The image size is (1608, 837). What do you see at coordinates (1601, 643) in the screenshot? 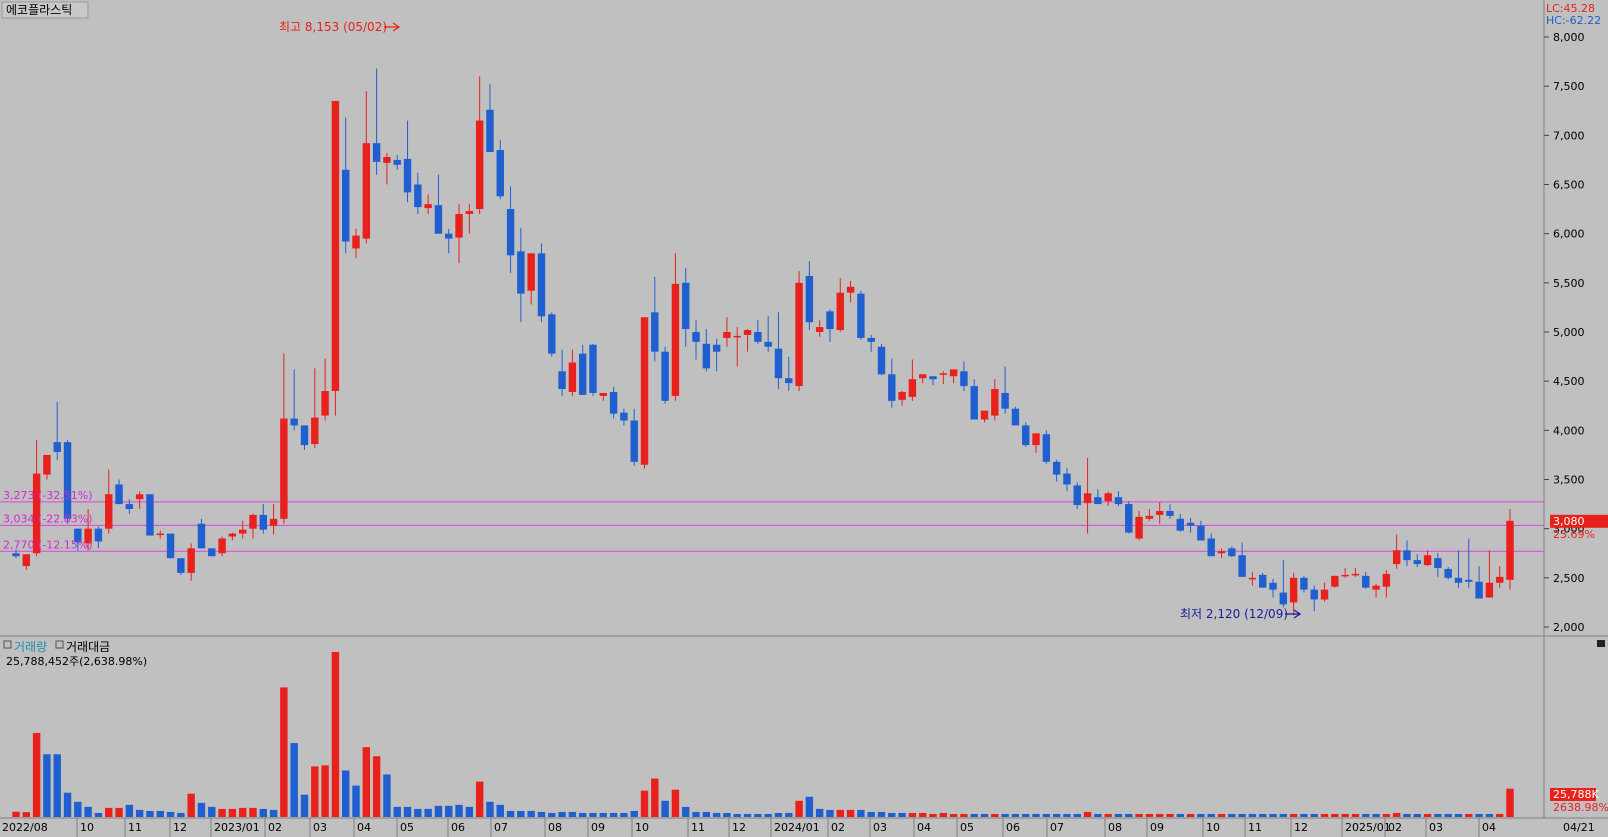
I see `panel-minimize-icon` at bounding box center [1601, 643].